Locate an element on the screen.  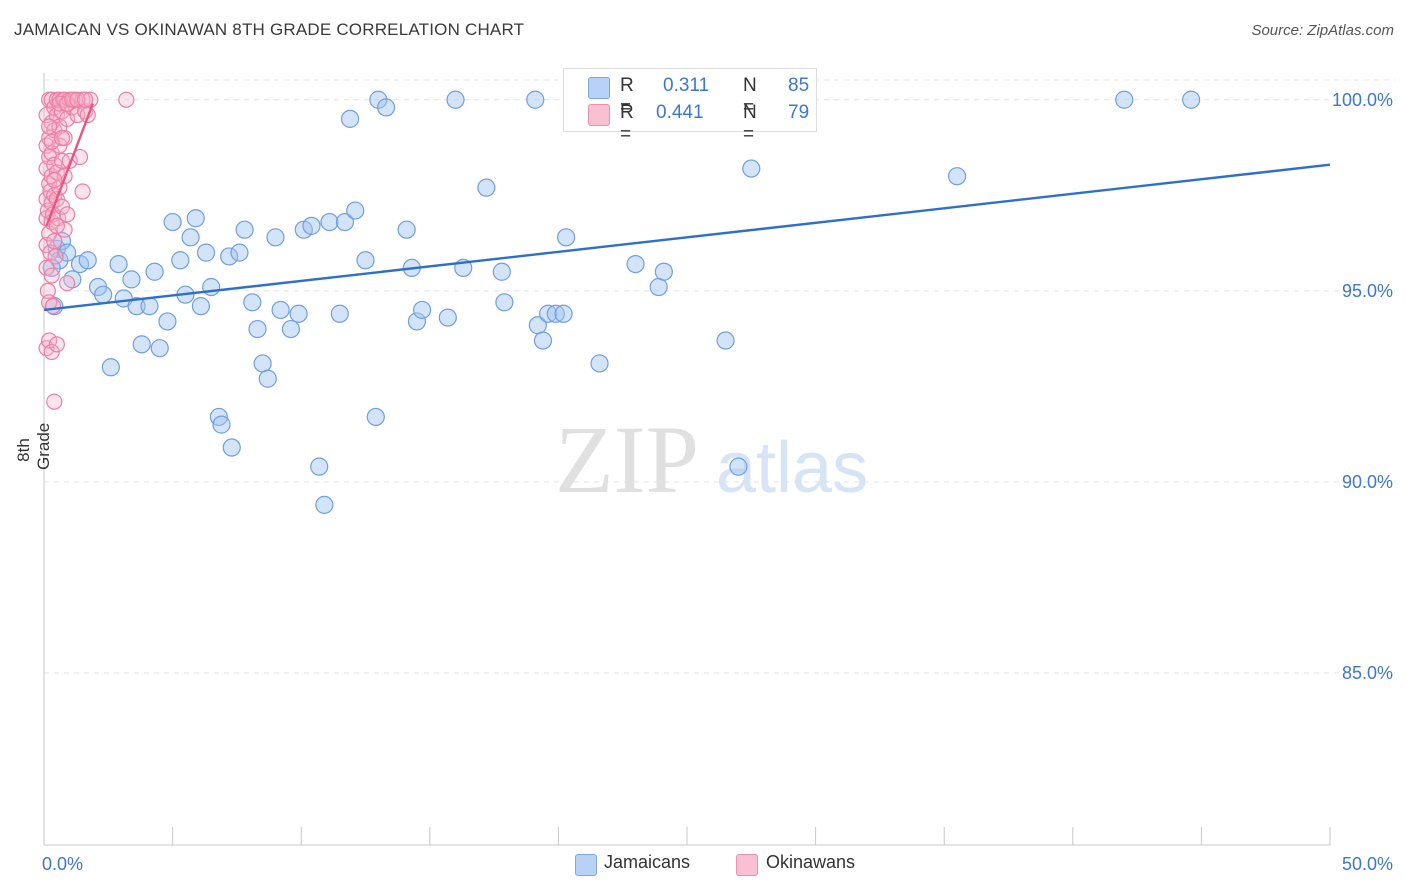
bottom-legend-okinawans: Okinawans is located at coordinates (811, 862).